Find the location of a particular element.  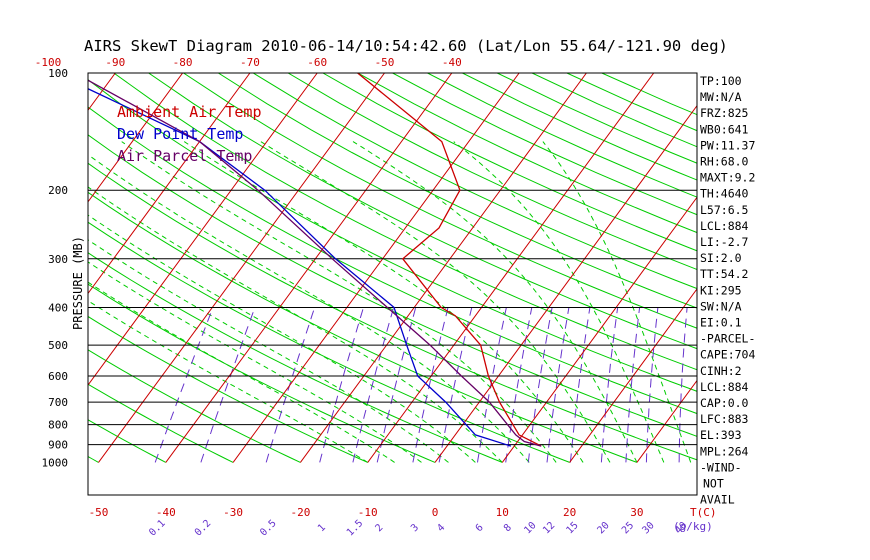

sounding-index-label: KI:295 is located at coordinates (721, 290).